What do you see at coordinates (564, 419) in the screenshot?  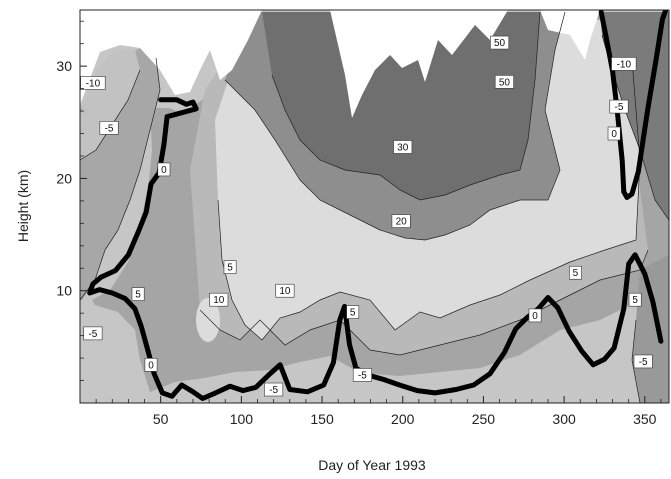 I see `x-tick-label: 300` at bounding box center [564, 419].